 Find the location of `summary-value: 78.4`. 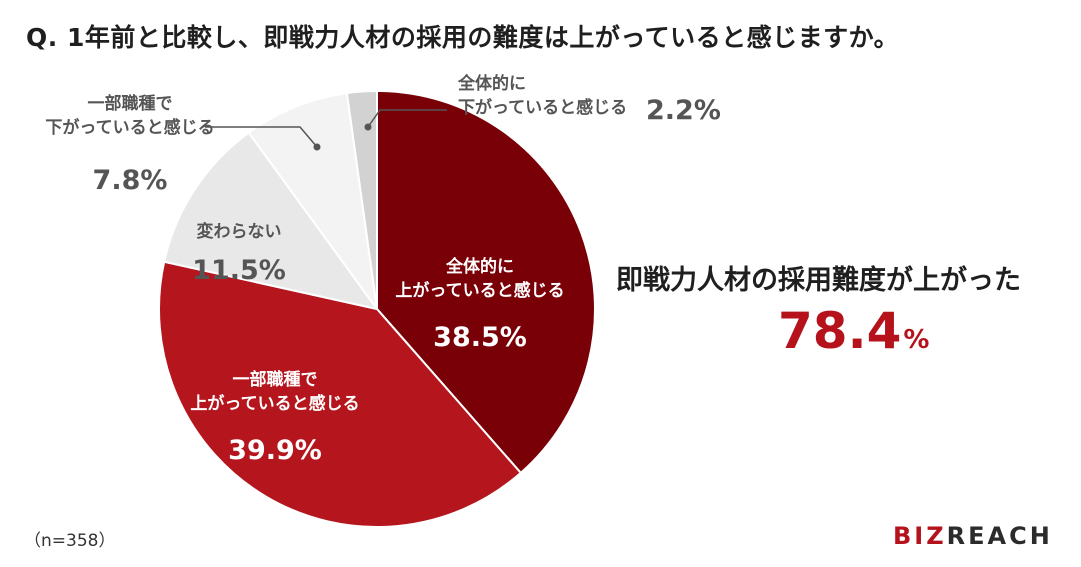

summary-value: 78.4 is located at coordinates (840, 331).